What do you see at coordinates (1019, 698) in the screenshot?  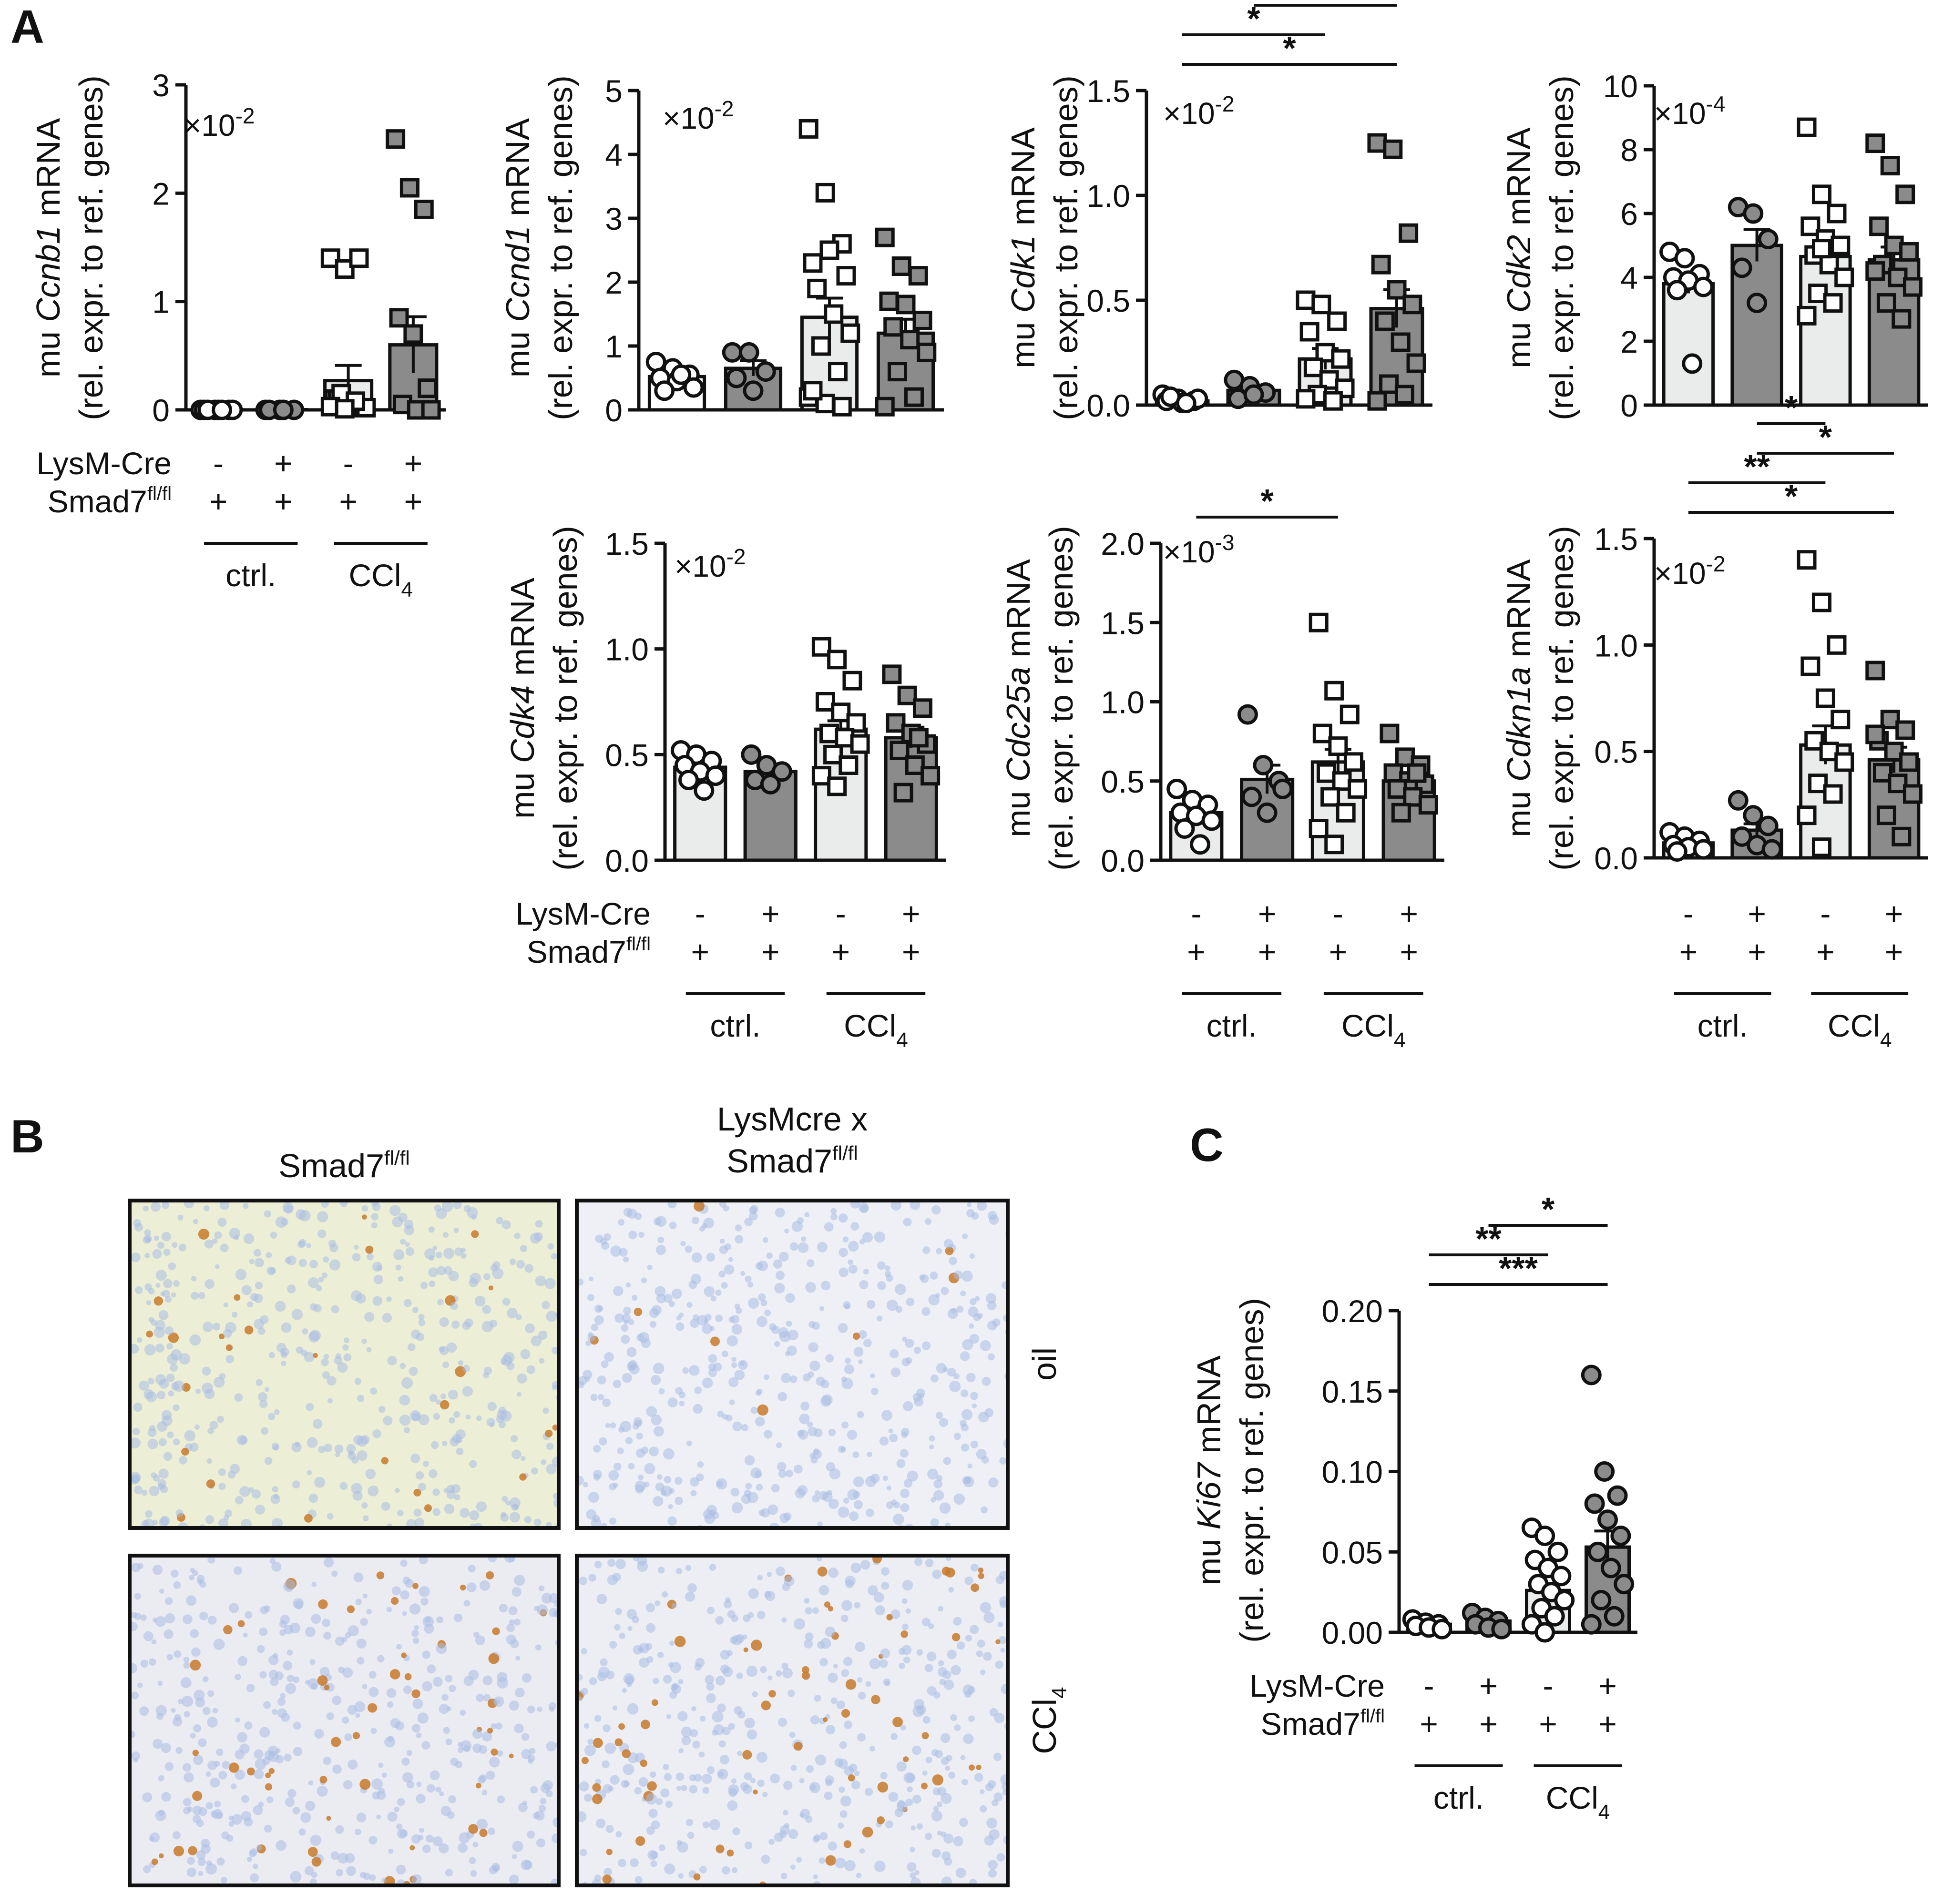 I see `y-axis-label: mu Cdc25a mRNA` at bounding box center [1019, 698].